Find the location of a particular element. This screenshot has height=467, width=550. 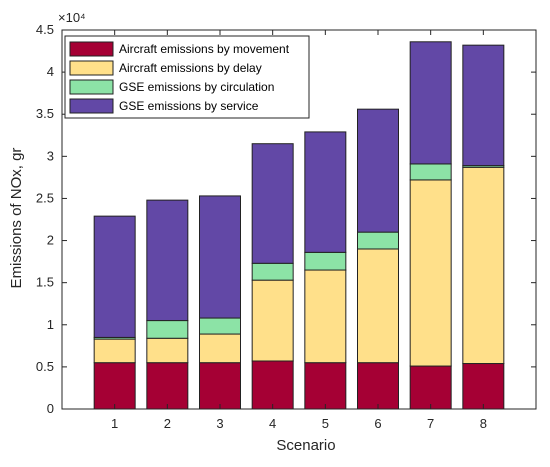

y-tick-label: 0.5 is located at coordinates (45, 366).